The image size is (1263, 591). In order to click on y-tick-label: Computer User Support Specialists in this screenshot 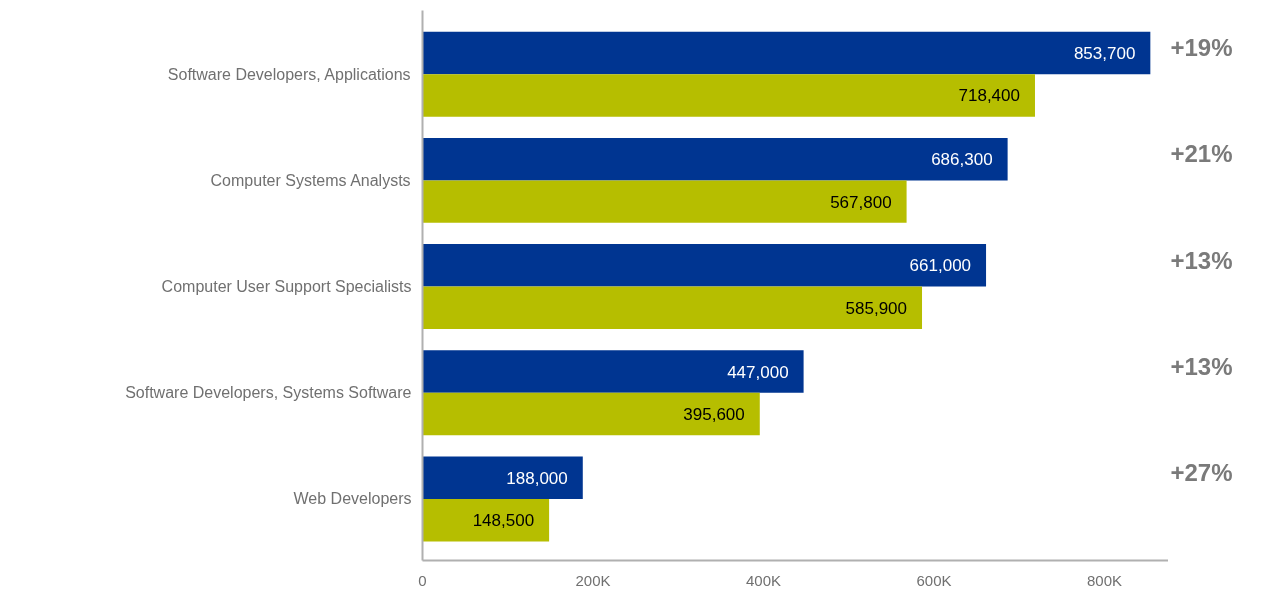, I will do `click(286, 287)`.